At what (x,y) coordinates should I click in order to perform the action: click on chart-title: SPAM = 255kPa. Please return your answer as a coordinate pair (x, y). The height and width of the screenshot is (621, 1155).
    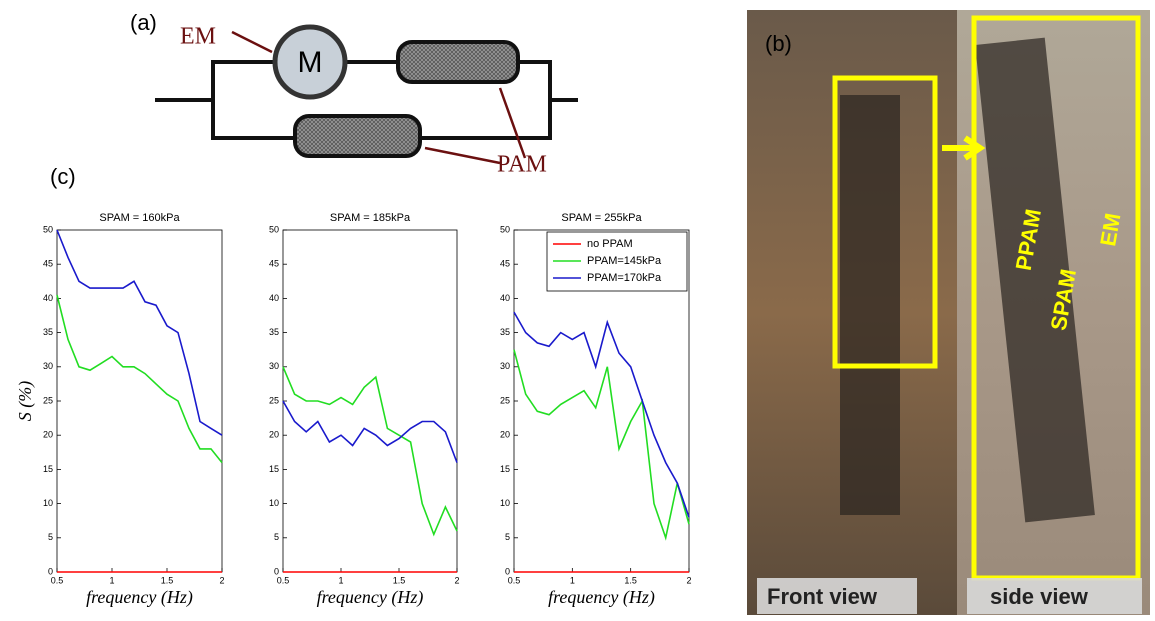
    Looking at the image, I should click on (601, 218).